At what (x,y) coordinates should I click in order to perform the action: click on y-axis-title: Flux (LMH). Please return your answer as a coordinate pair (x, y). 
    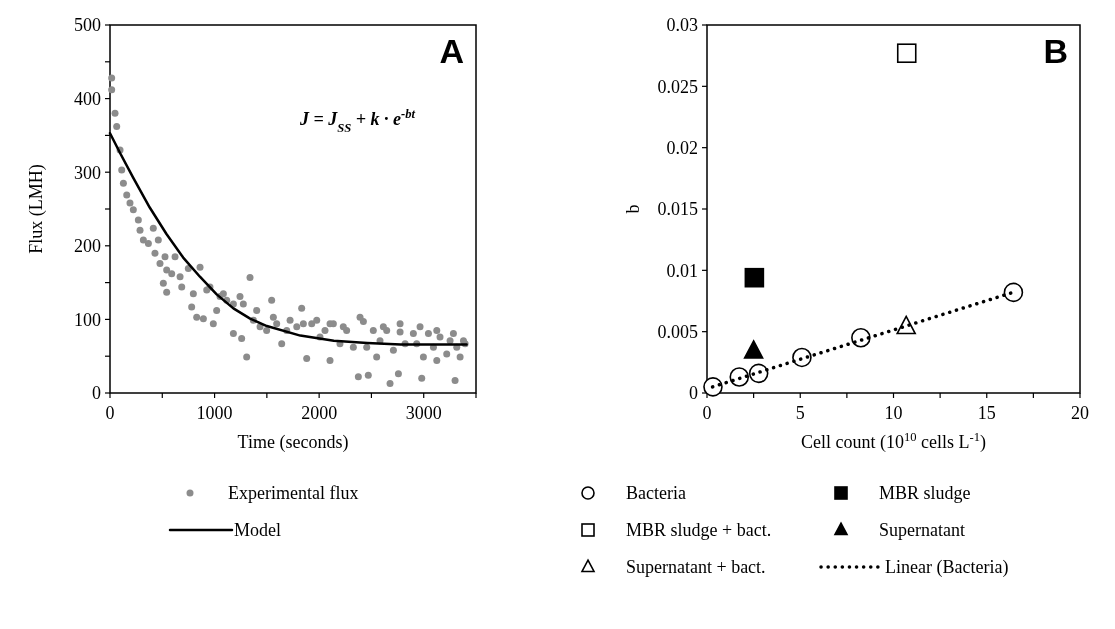
    Looking at the image, I should click on (36, 209).